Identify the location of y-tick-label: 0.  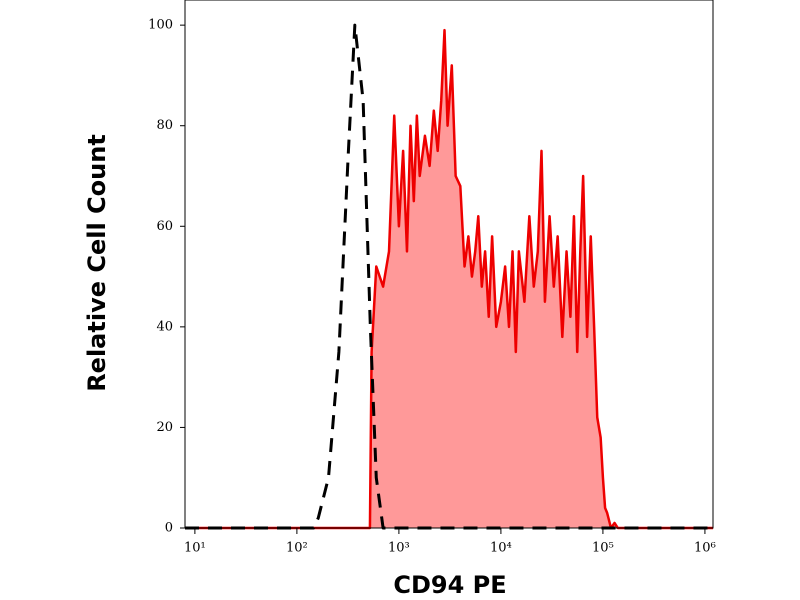
(169, 528).